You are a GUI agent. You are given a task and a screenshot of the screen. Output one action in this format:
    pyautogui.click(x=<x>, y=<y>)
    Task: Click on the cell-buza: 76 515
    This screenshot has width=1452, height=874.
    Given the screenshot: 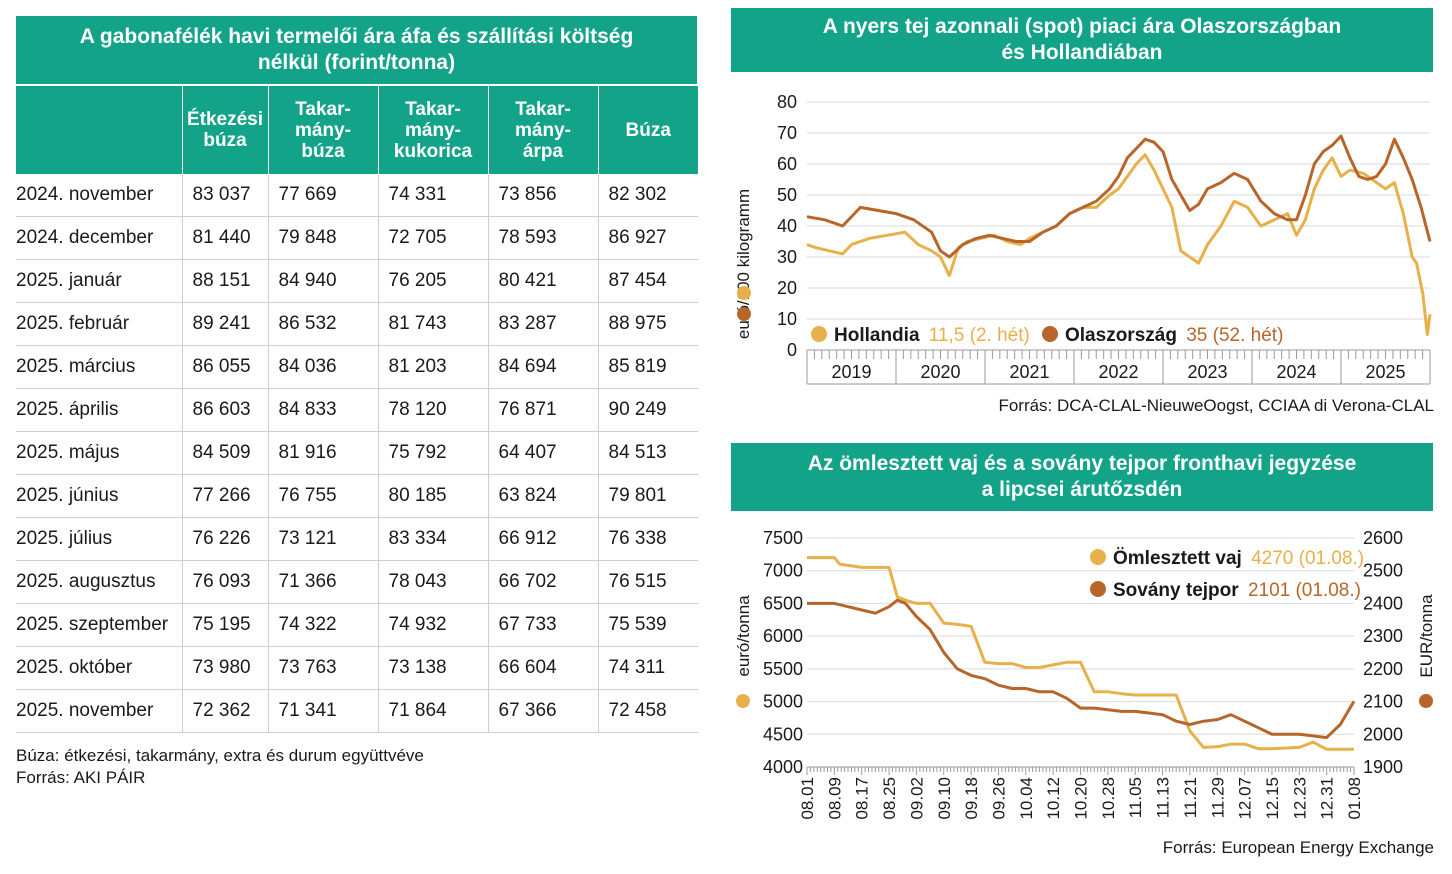 What is the action you would take?
    pyautogui.click(x=647, y=582)
    